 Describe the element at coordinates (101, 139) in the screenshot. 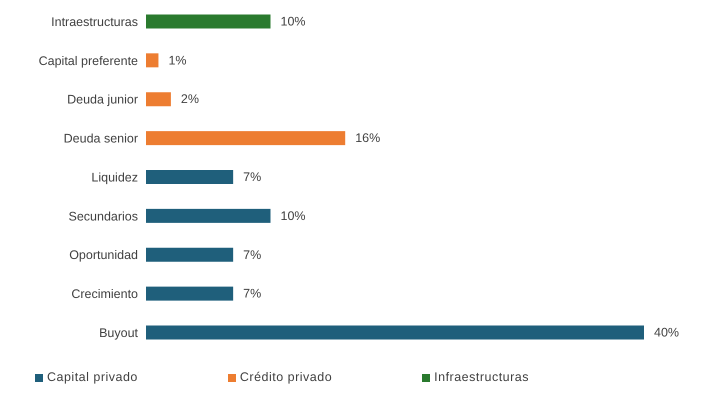

I see `y-tick-label: Deuda senior` at that location.